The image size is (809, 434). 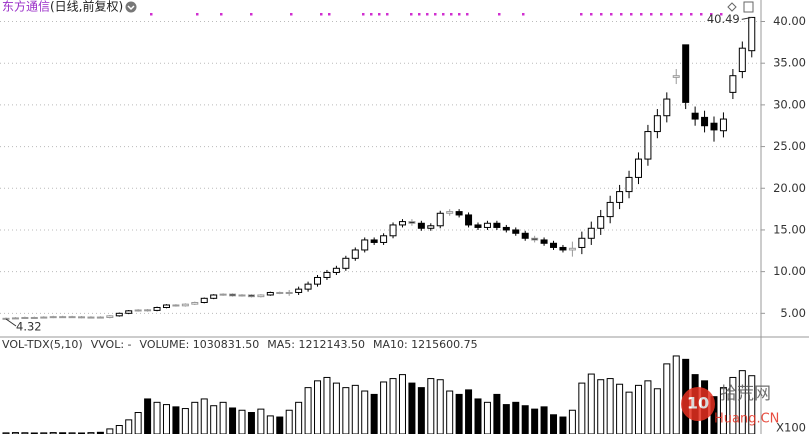 I want to click on watermark-logo, so click(x=698, y=404).